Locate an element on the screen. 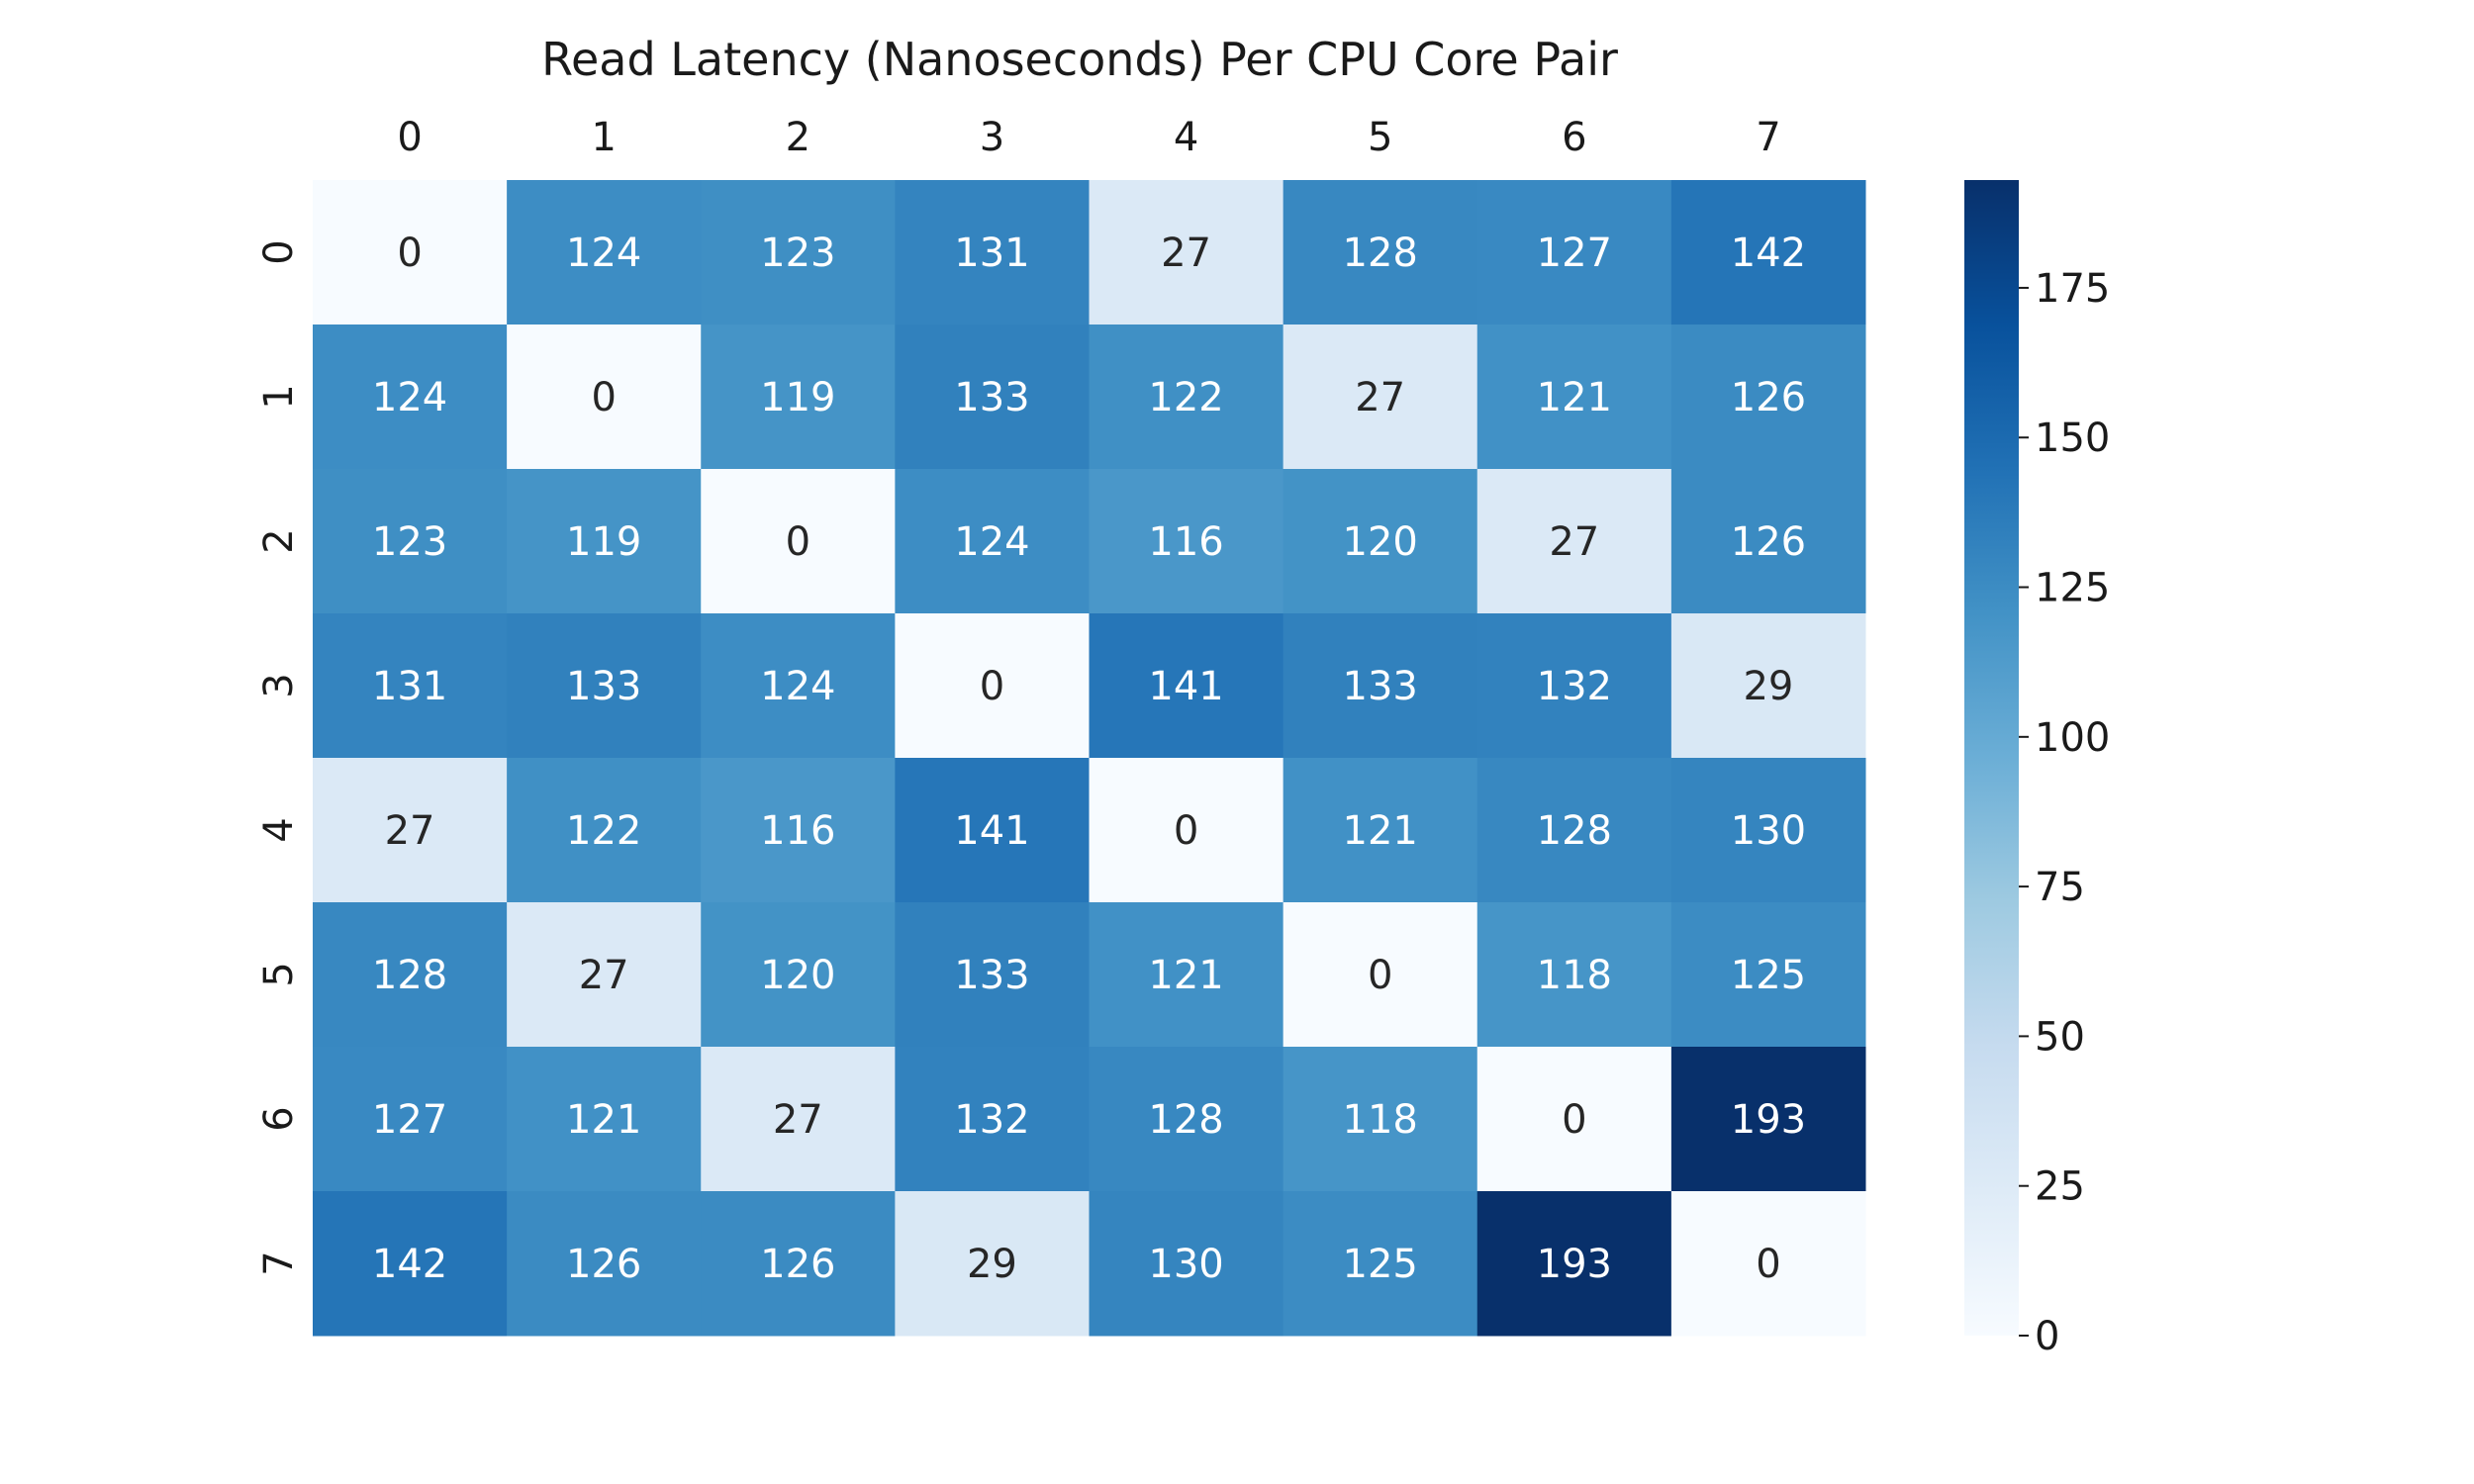  y-tick-label: 4 is located at coordinates (279, 829).